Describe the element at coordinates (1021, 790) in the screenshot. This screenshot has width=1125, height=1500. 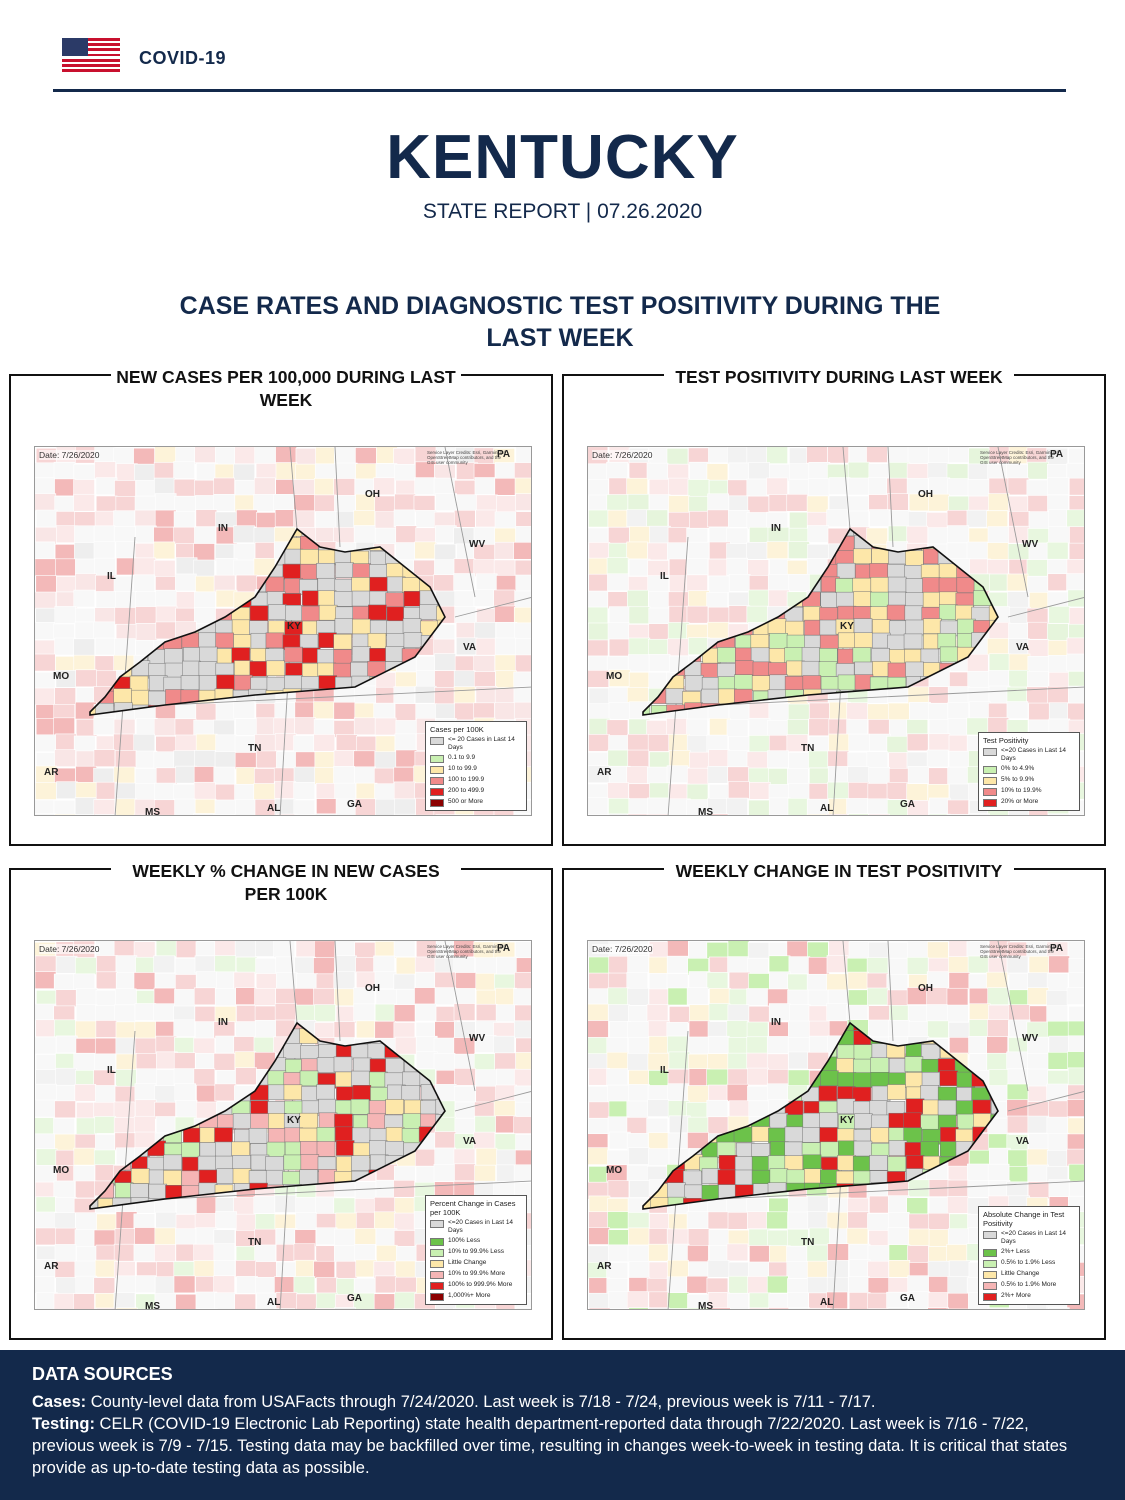
I see `legend-label: 10% to 19.9%` at that location.